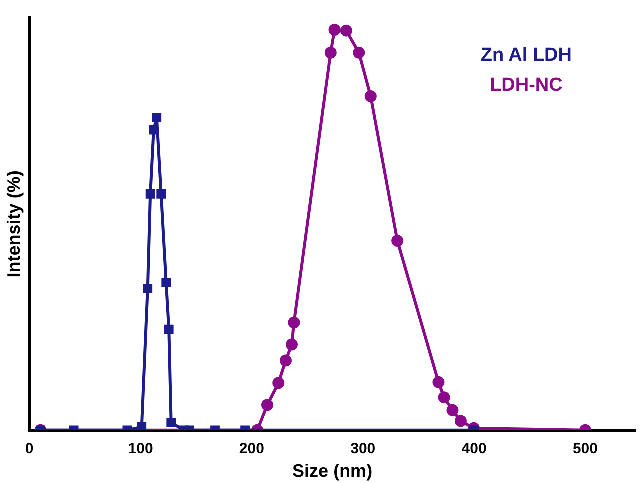 This screenshot has height=483, width=643. I want to click on x-tick-label: 200, so click(251, 449).